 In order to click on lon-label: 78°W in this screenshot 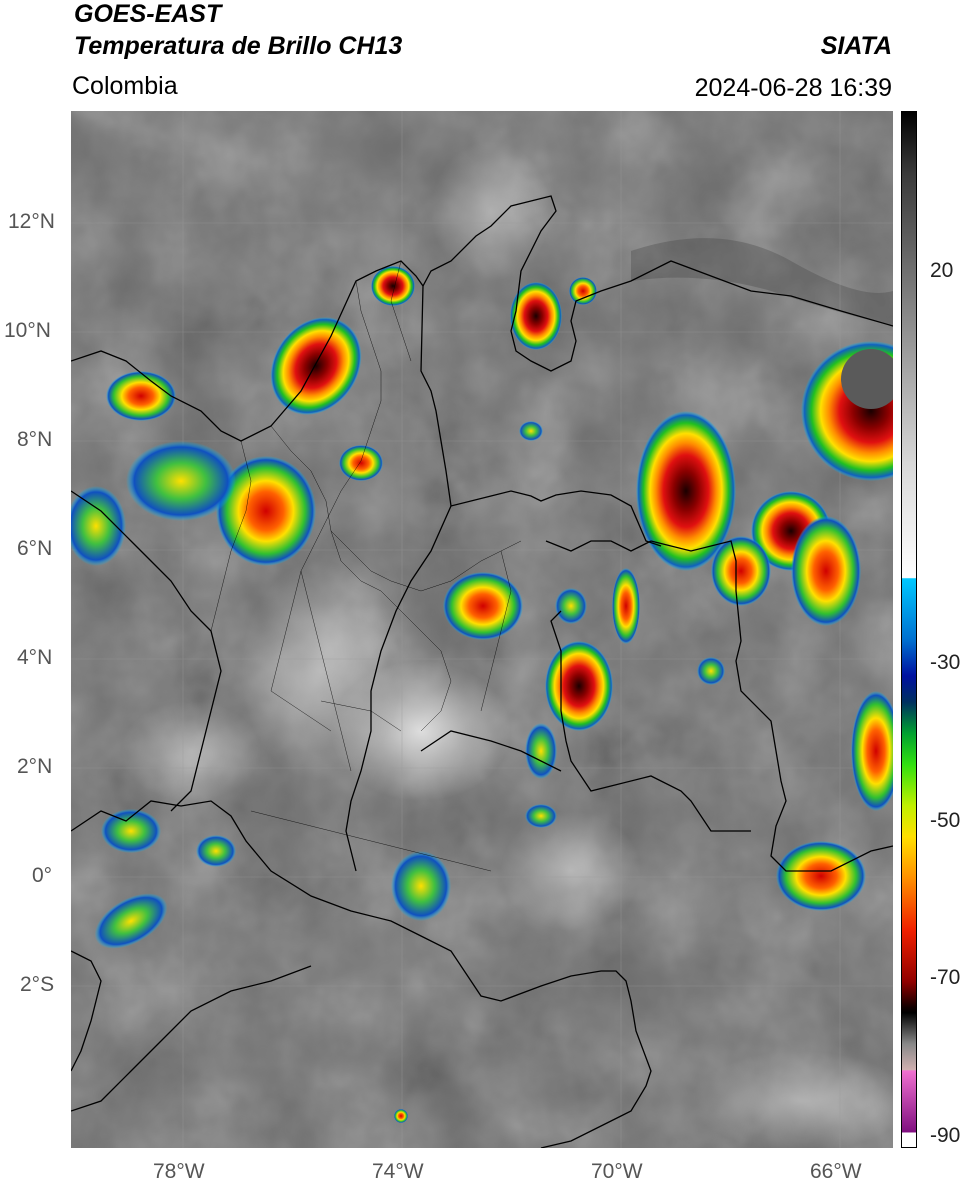, I will do `click(179, 1171)`.